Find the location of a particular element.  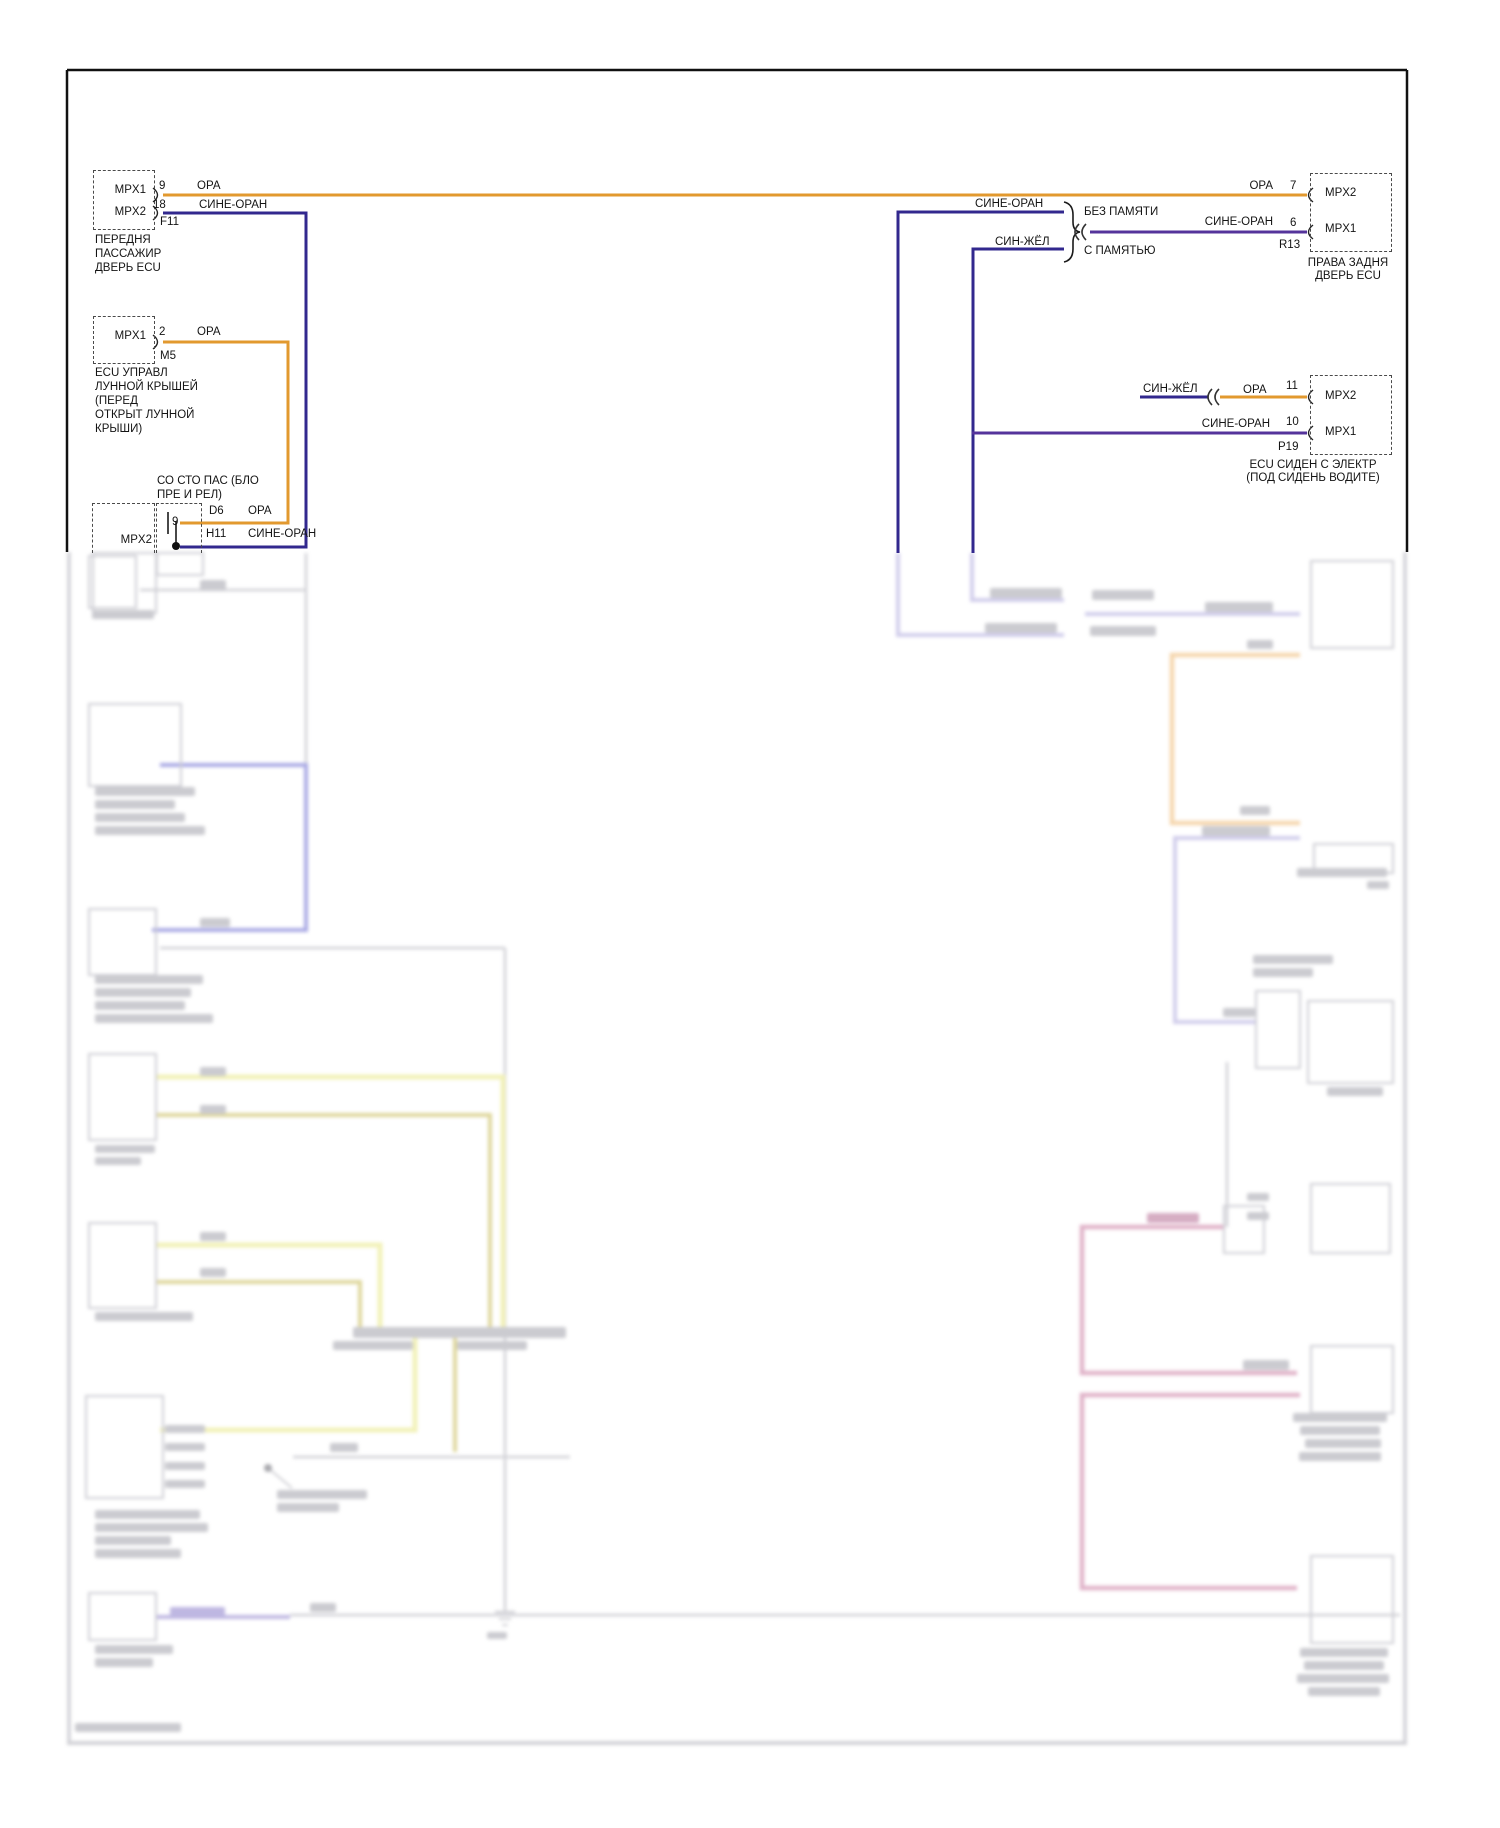

box-caption: ПЕРЕДНЯ ПАССАЖИР ДВЕРЬ ECU is located at coordinates (128, 254).